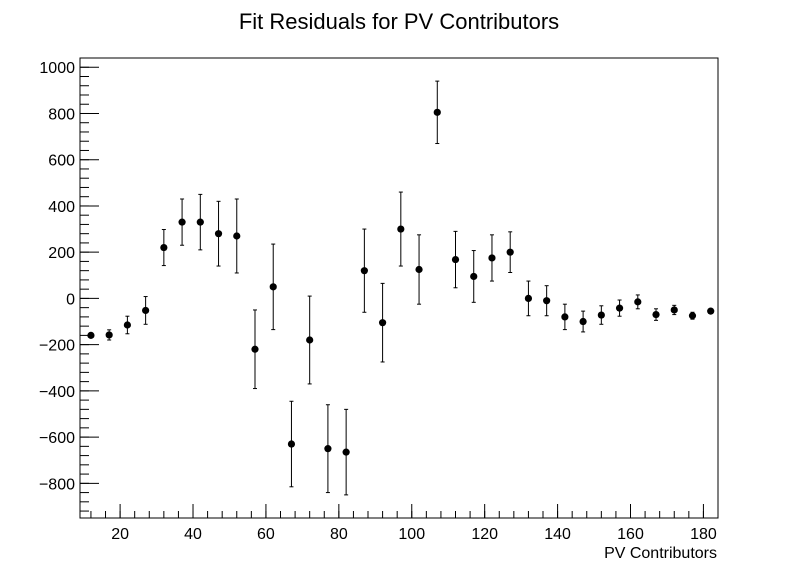 Image resolution: width=798 pixels, height=576 pixels. I want to click on x-tick-label: 120, so click(484, 534).